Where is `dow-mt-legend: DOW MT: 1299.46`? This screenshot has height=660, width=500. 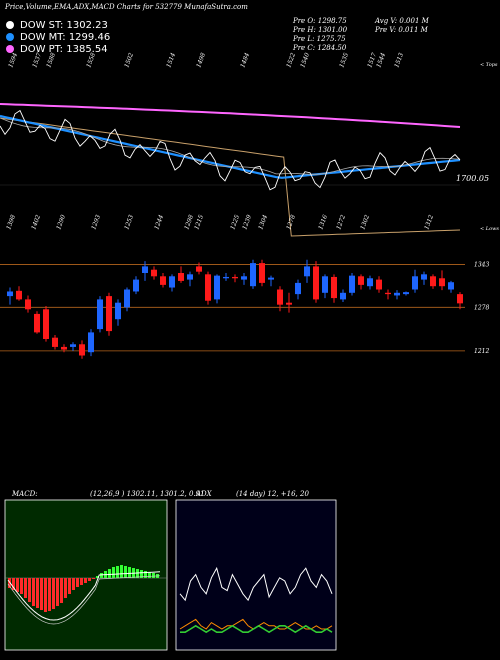
dow-mt-legend: DOW MT: 1299.46 is located at coordinates (58, 37).